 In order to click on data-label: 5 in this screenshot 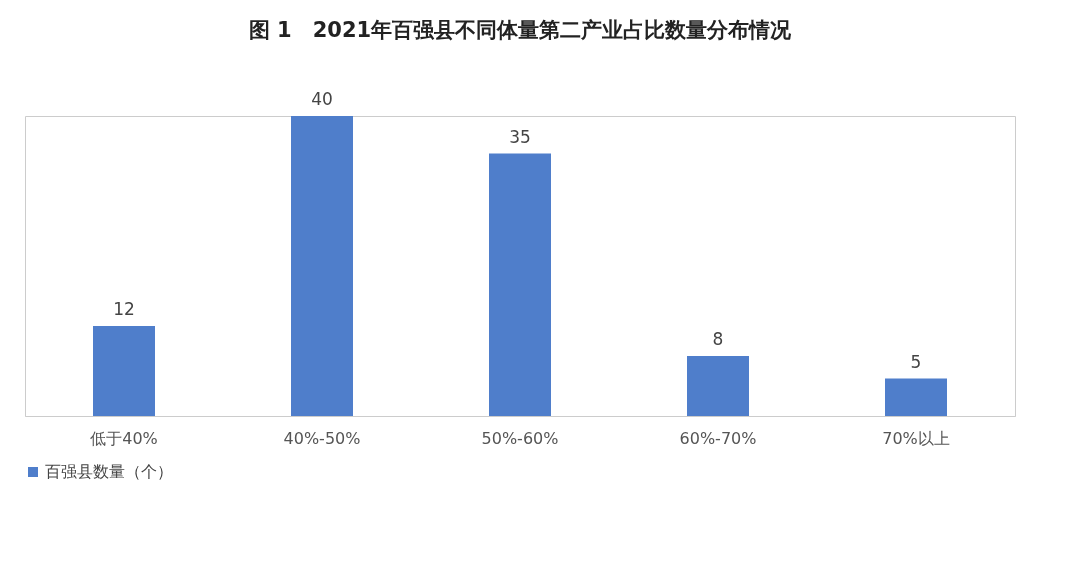, I will do `click(916, 361)`.